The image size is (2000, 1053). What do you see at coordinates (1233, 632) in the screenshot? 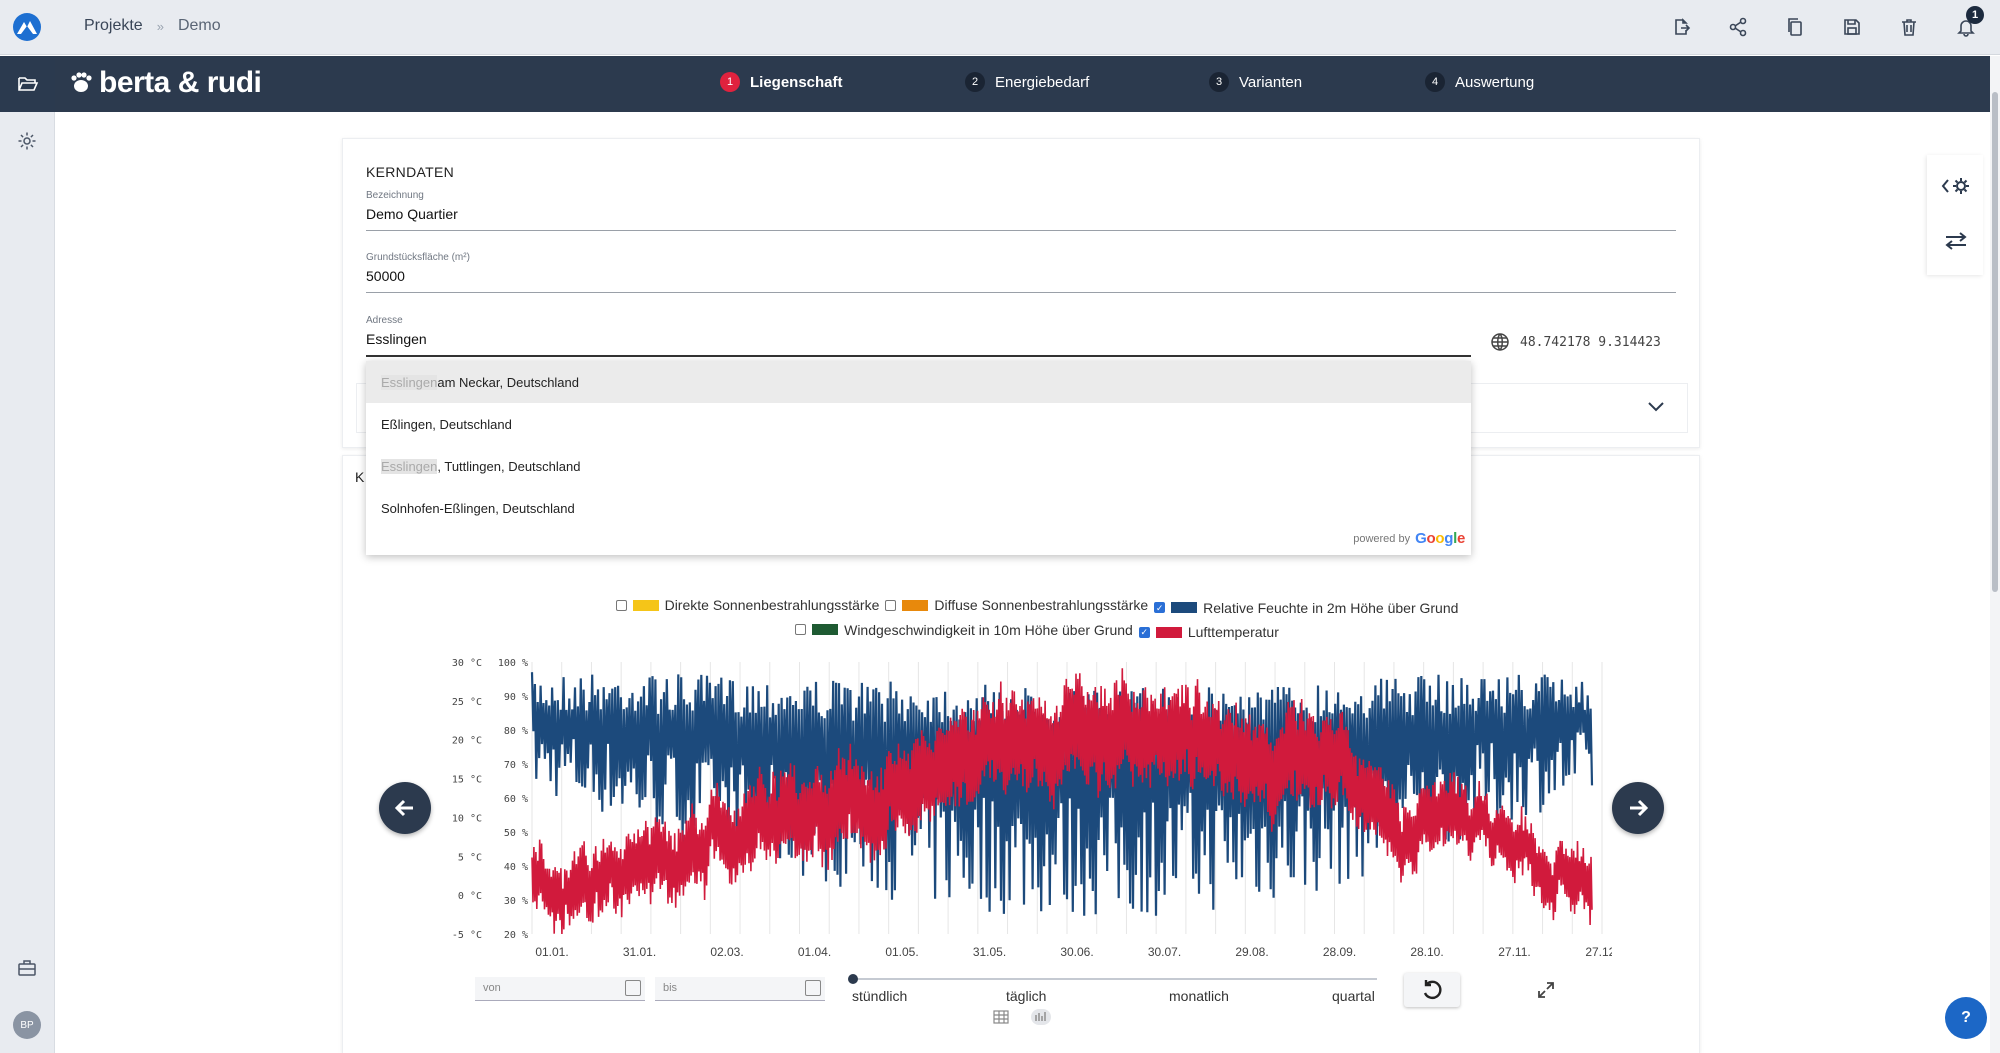
I see `legend-label: Lufttemperatur` at bounding box center [1233, 632].